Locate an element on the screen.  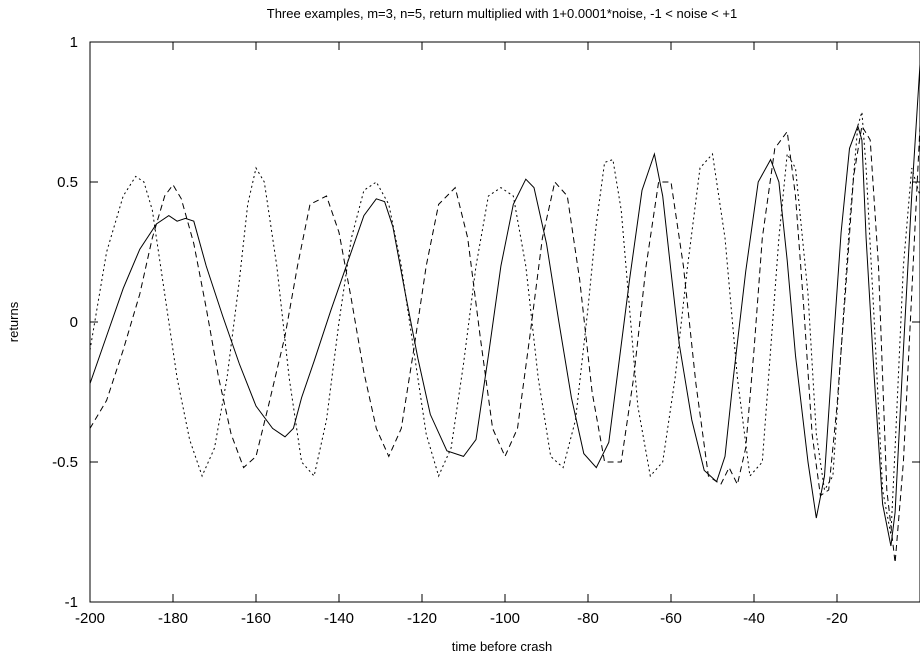
x-tick-label: -100 is located at coordinates (505, 618).